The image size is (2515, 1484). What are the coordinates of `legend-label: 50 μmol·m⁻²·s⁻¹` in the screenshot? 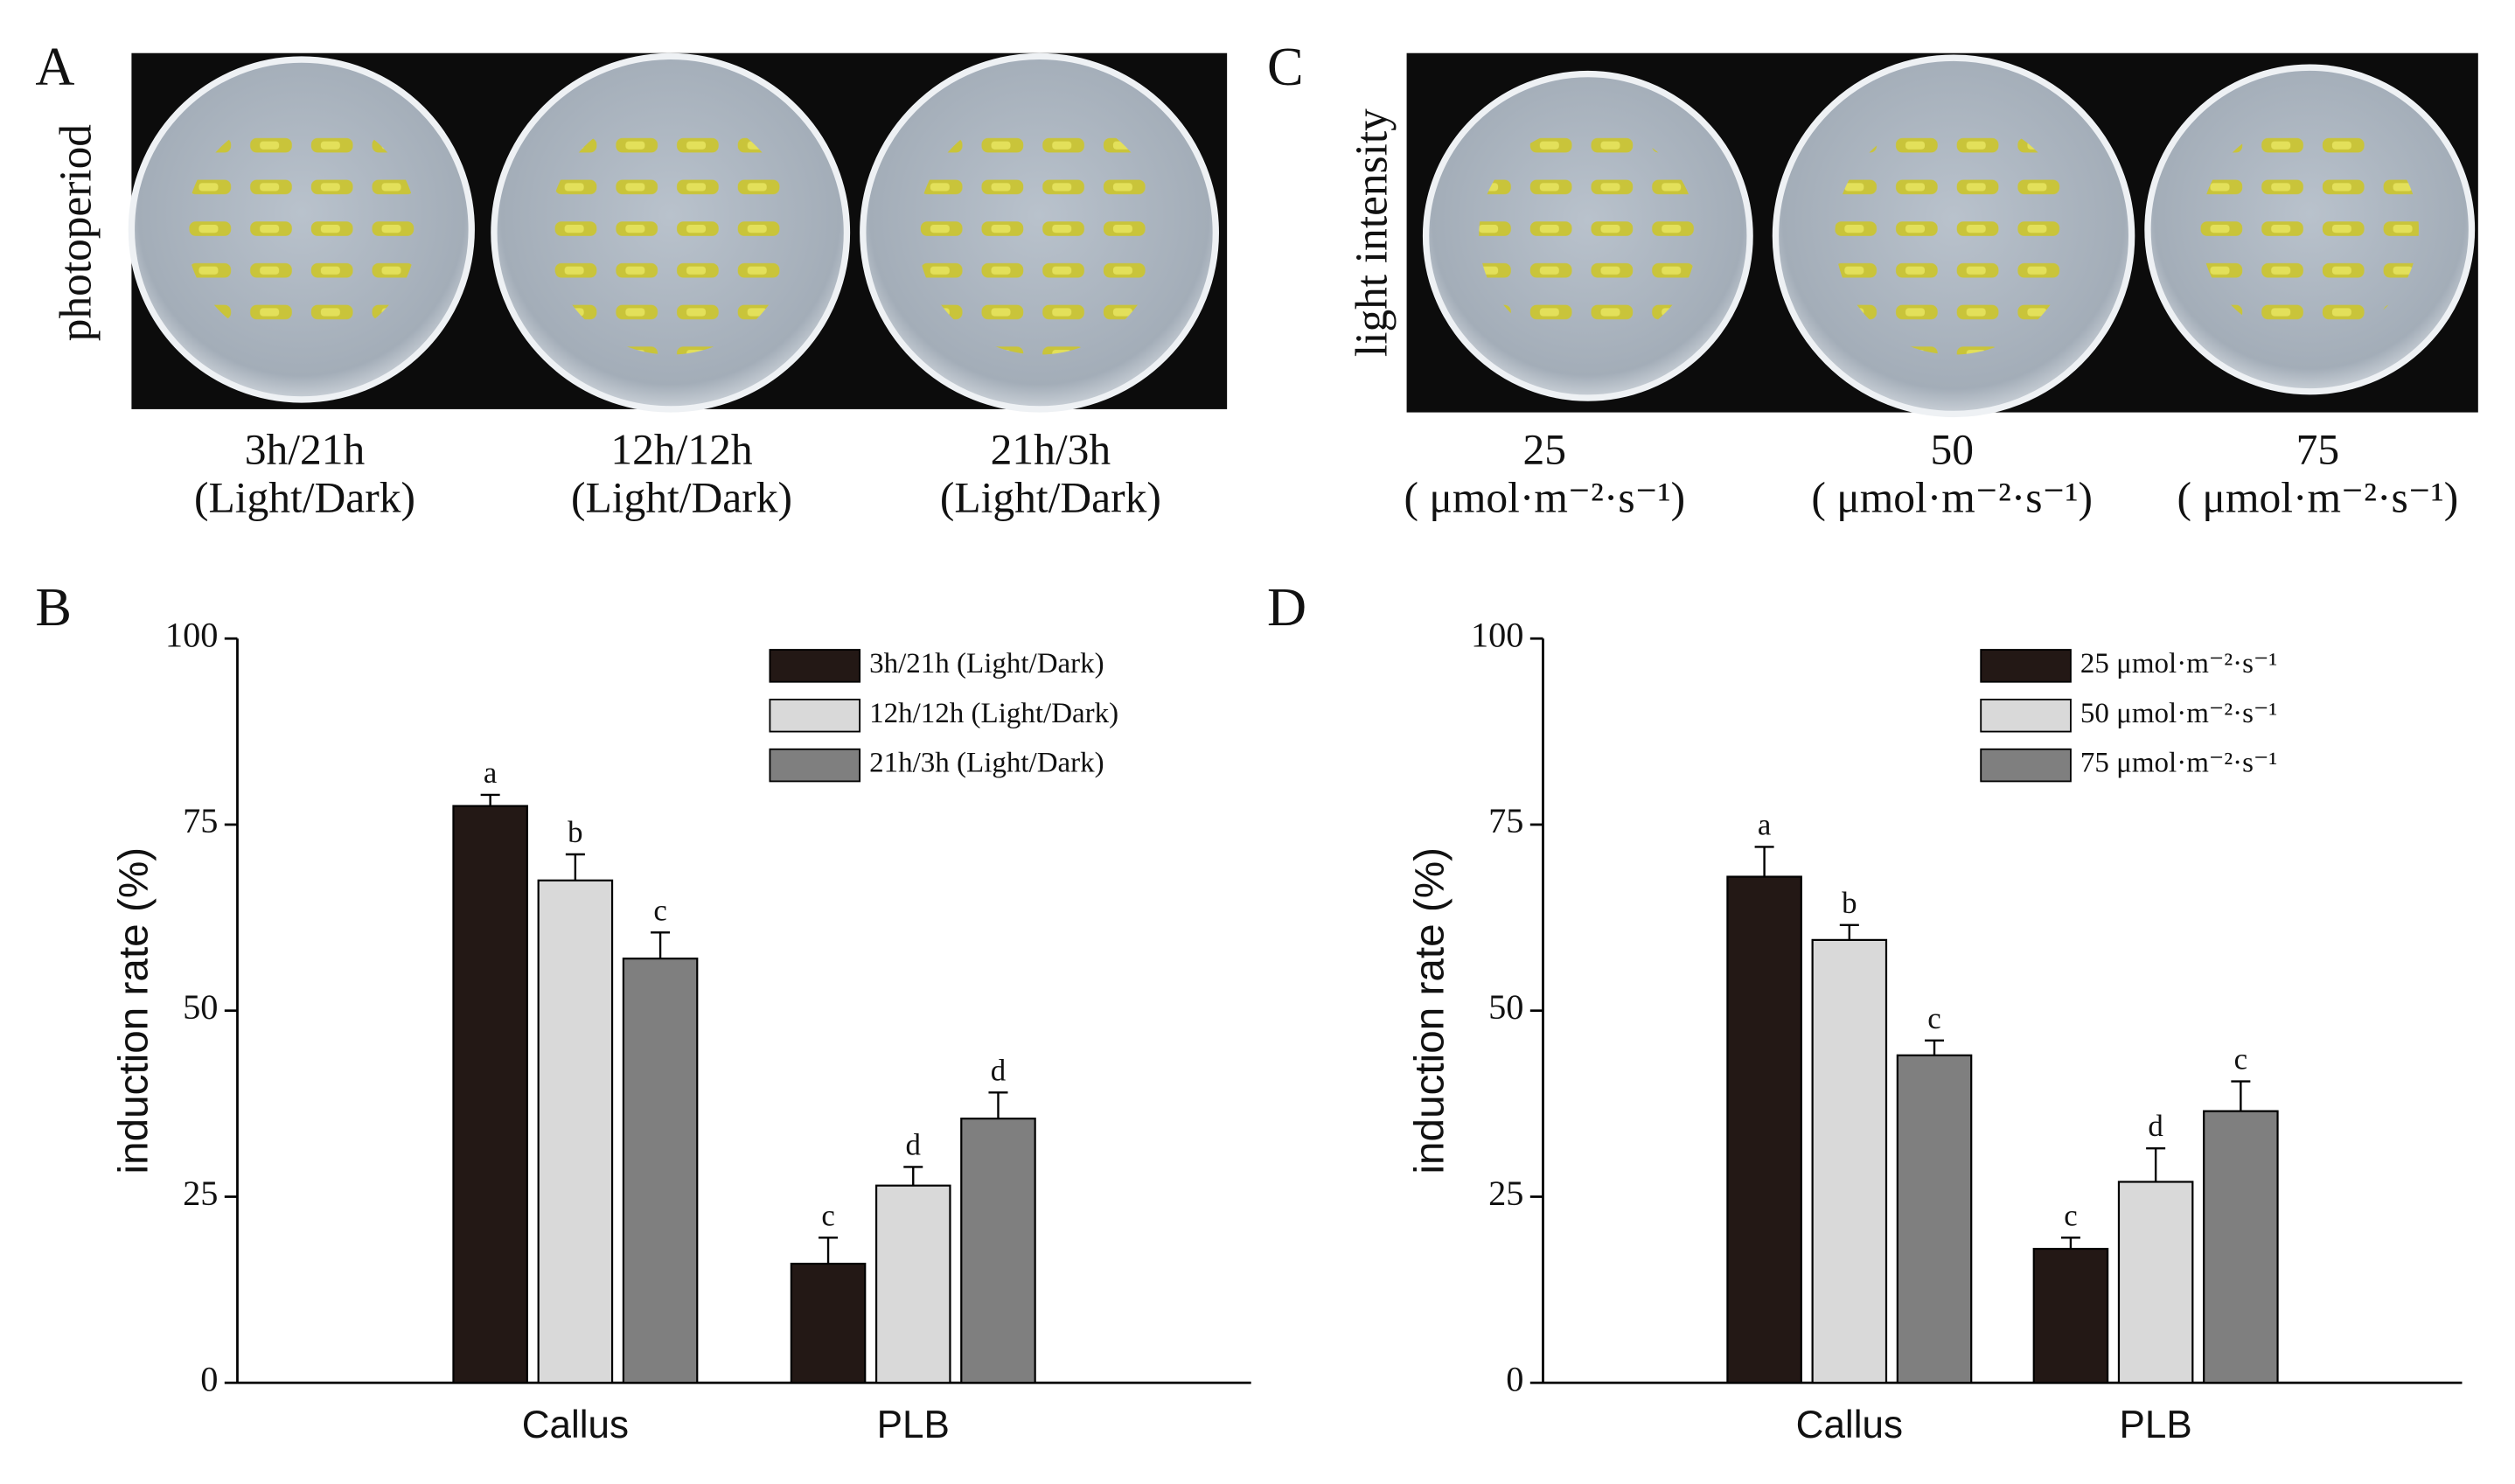 It's located at (2178, 713).